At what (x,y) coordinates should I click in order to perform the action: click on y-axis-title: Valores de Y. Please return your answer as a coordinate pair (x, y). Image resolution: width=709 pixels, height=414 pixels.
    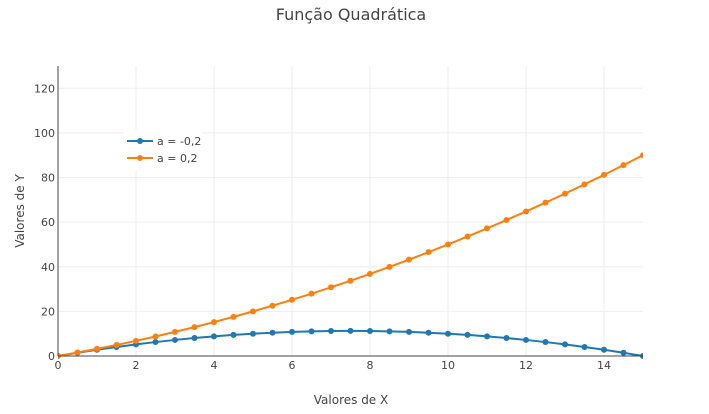
    Looking at the image, I should click on (20, 211).